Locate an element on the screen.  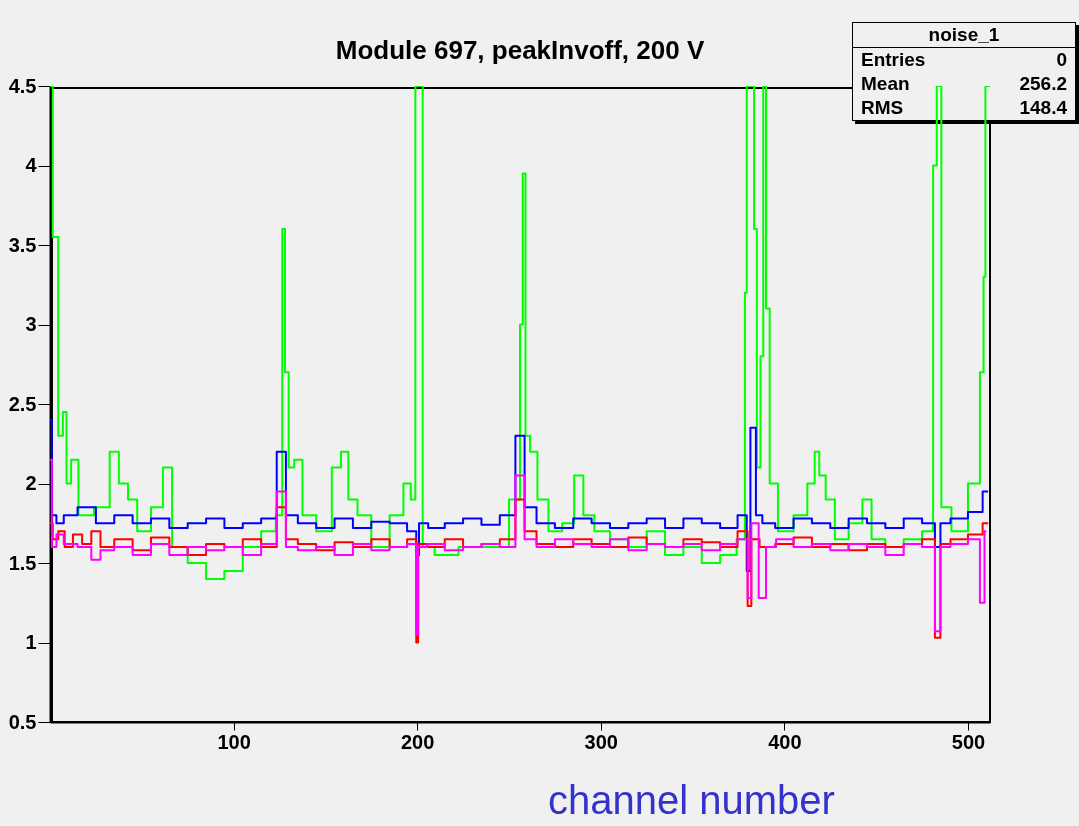
y-tick-label: 1.5 is located at coordinates (22, 562).